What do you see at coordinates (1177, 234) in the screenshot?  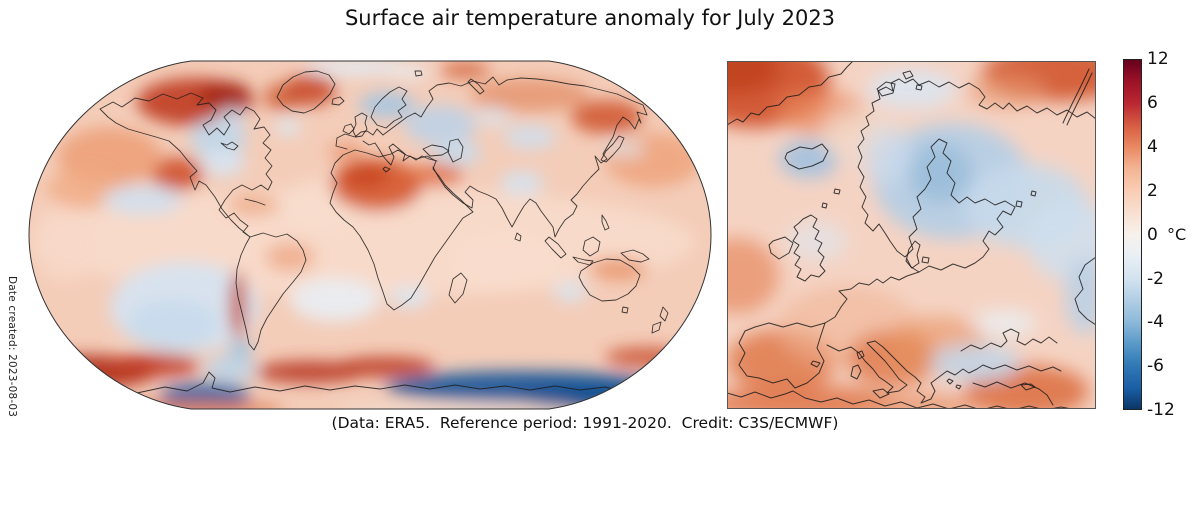 I see `colorbar-unit: °C` at bounding box center [1177, 234].